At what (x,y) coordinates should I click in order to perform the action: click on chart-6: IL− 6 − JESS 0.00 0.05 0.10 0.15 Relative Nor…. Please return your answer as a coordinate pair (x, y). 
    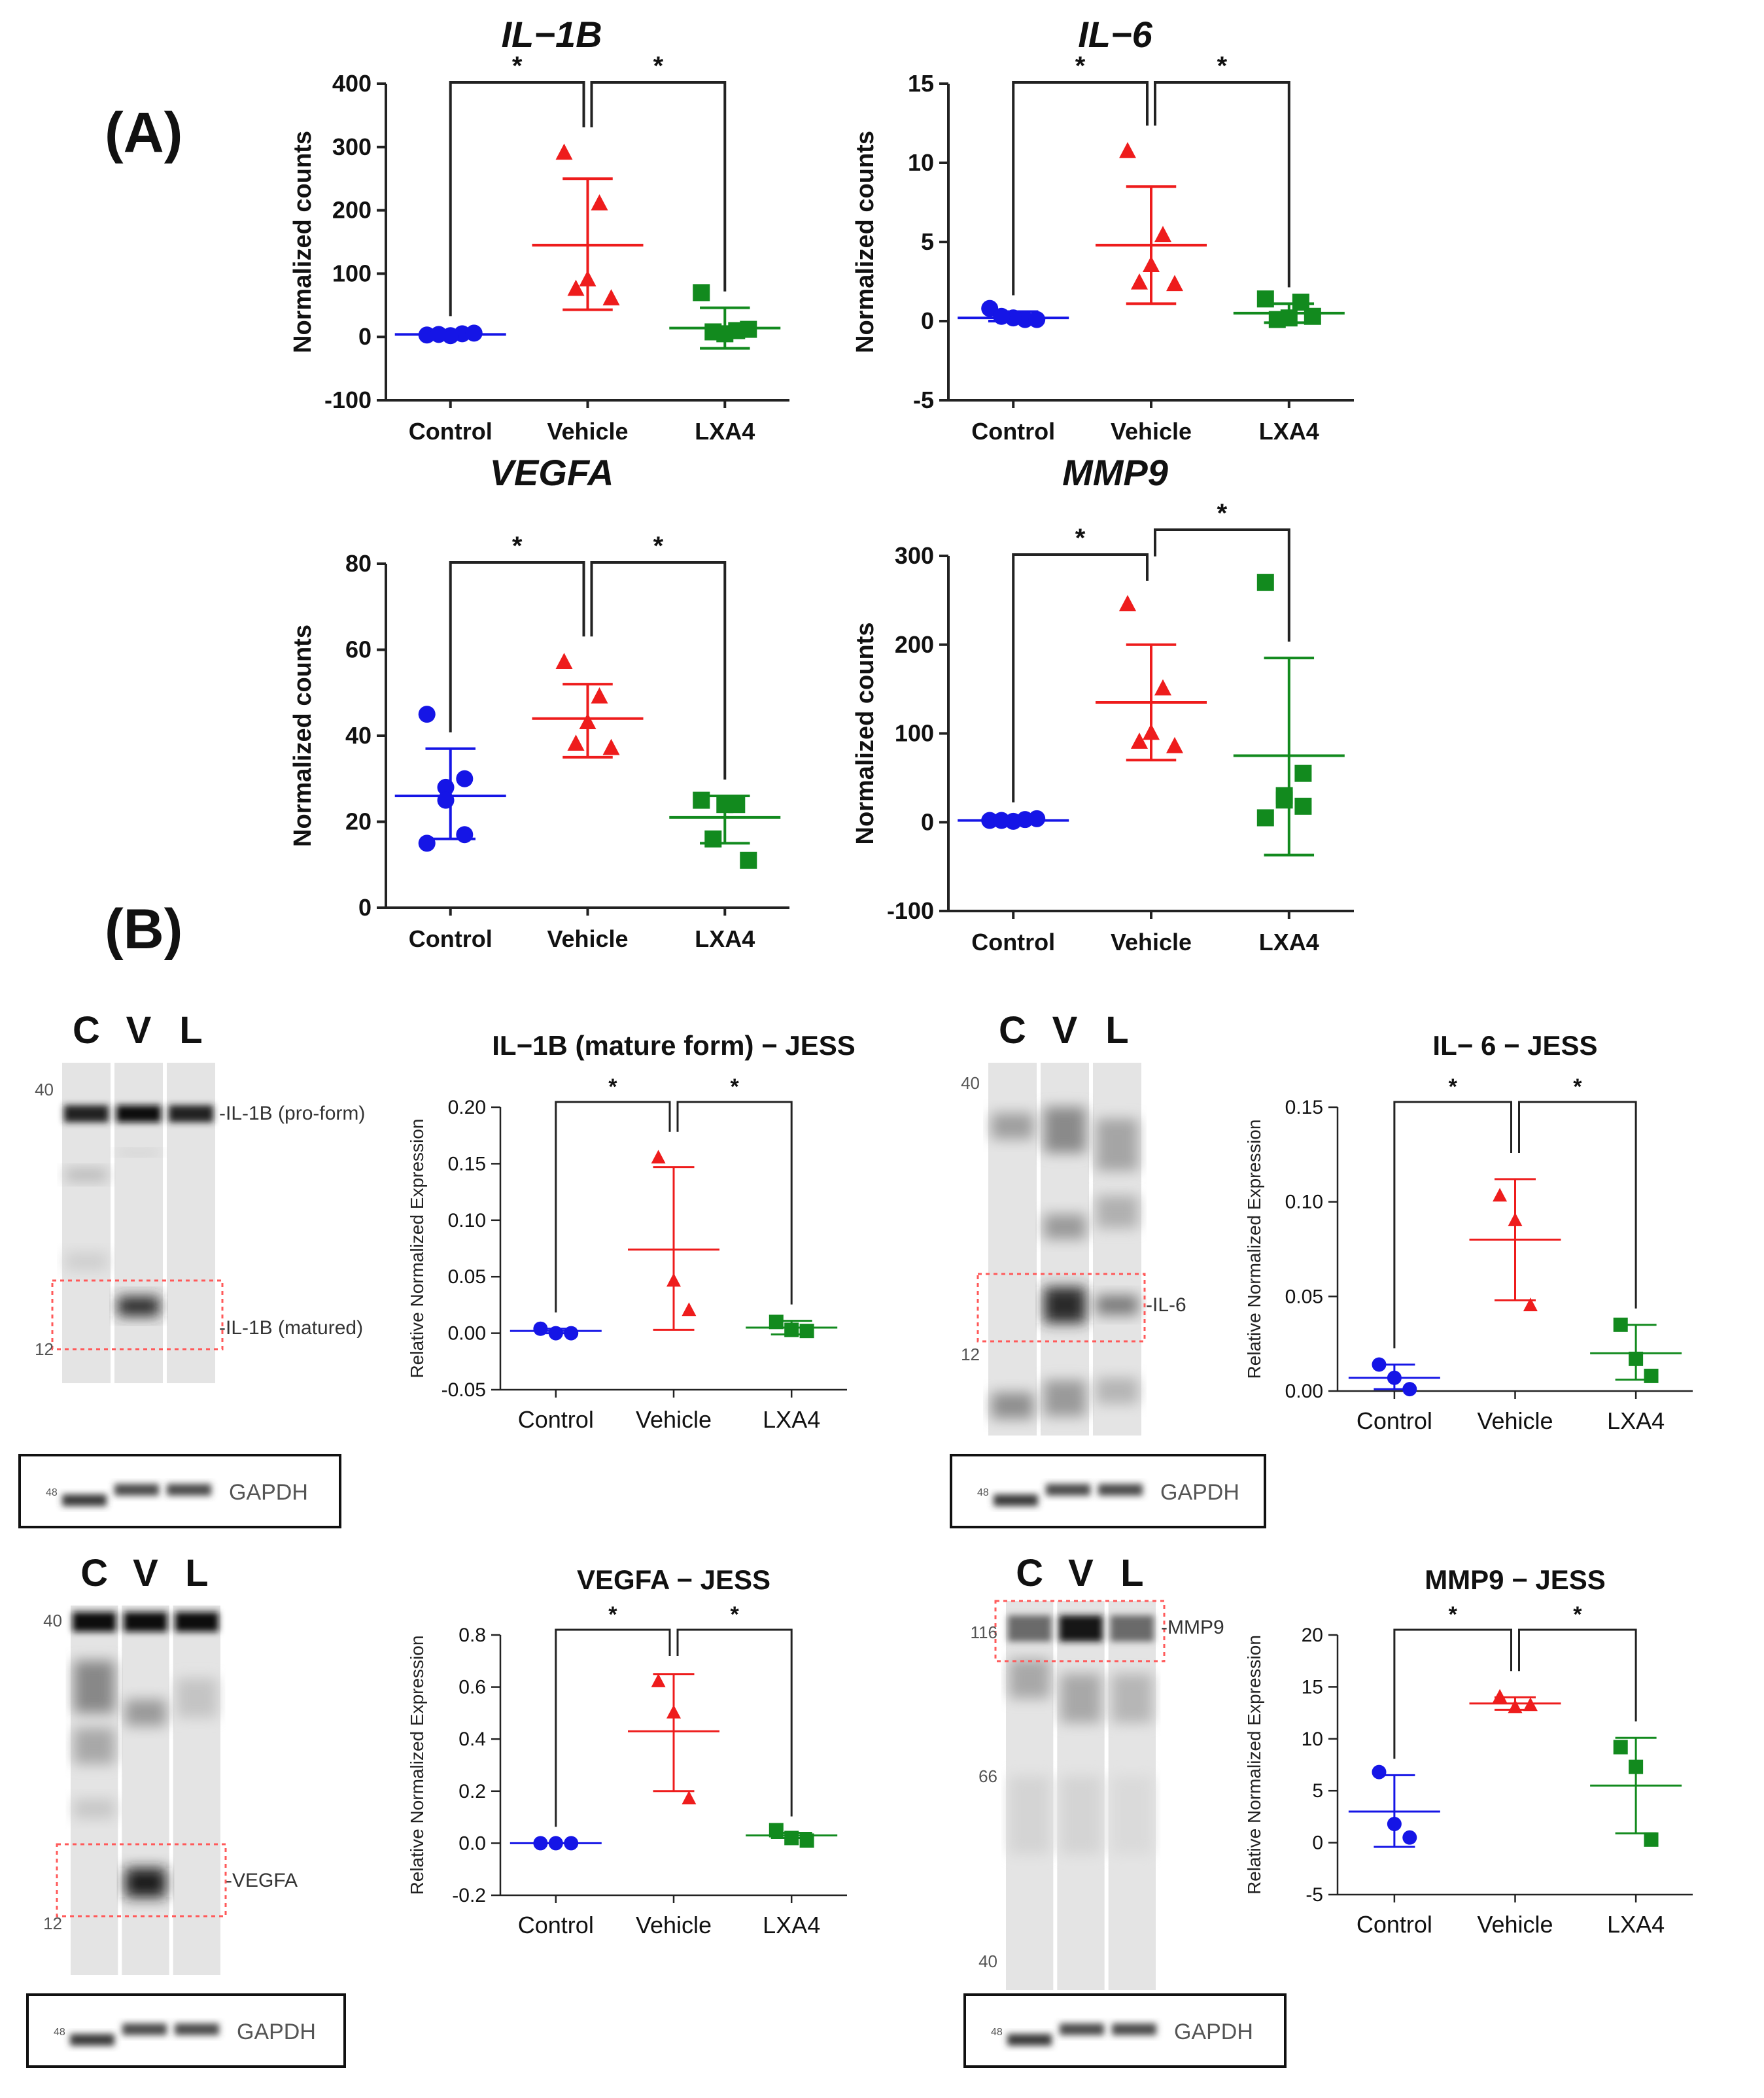
    Looking at the image, I should click on (1468, 1232).